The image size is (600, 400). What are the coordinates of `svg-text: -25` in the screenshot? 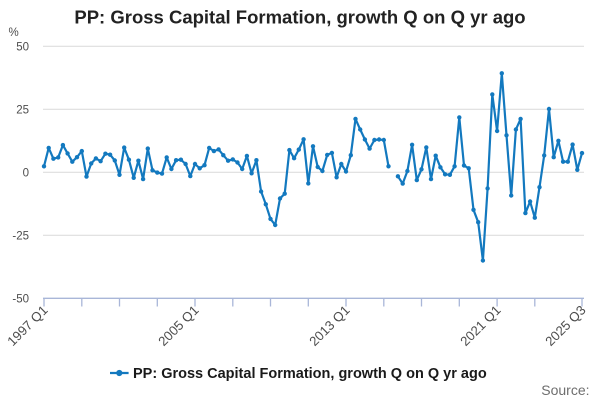 It's located at (20, 236).